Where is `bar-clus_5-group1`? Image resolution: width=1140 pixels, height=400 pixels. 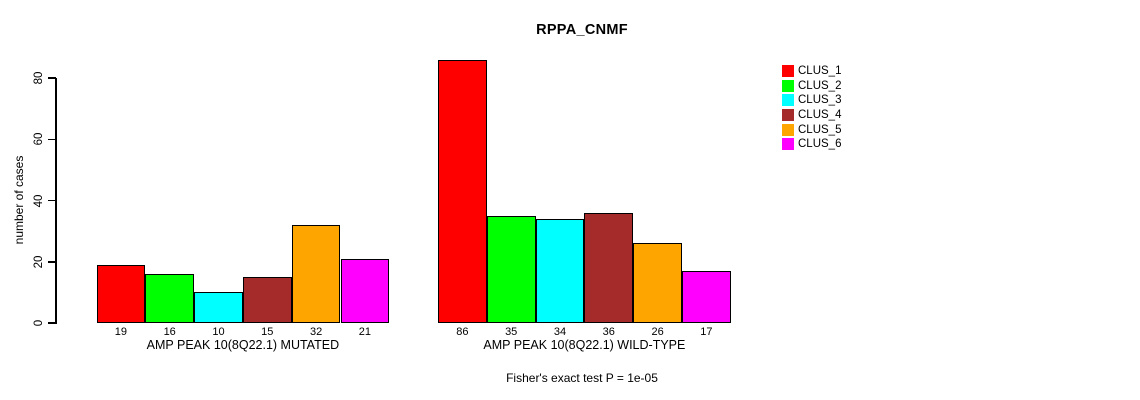
bar-clus_5-group1 is located at coordinates (316, 274).